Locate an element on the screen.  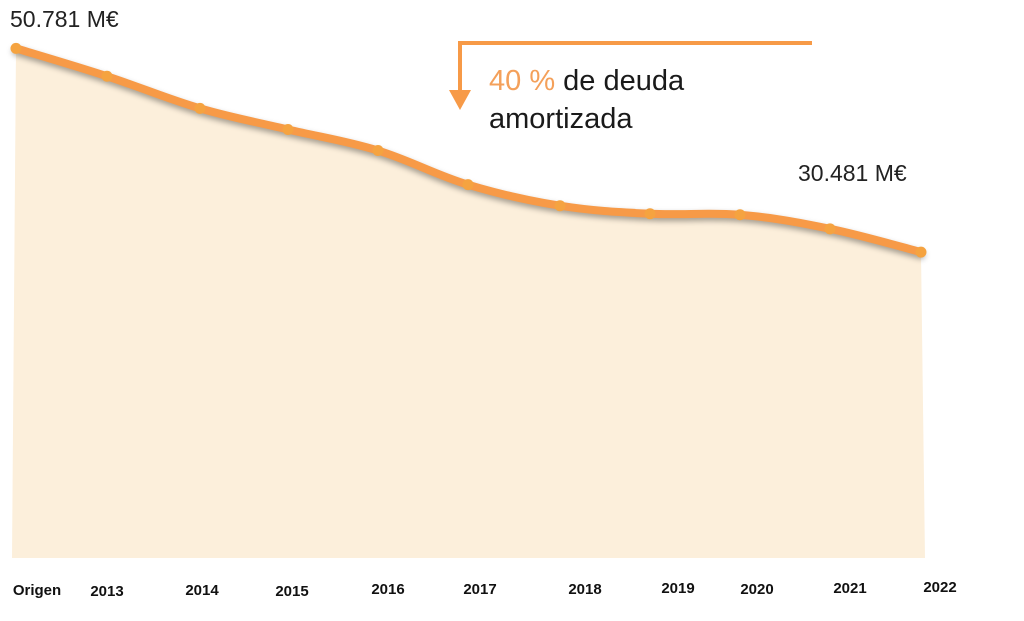
annotation-line-2: amortizada is located at coordinates (561, 119).